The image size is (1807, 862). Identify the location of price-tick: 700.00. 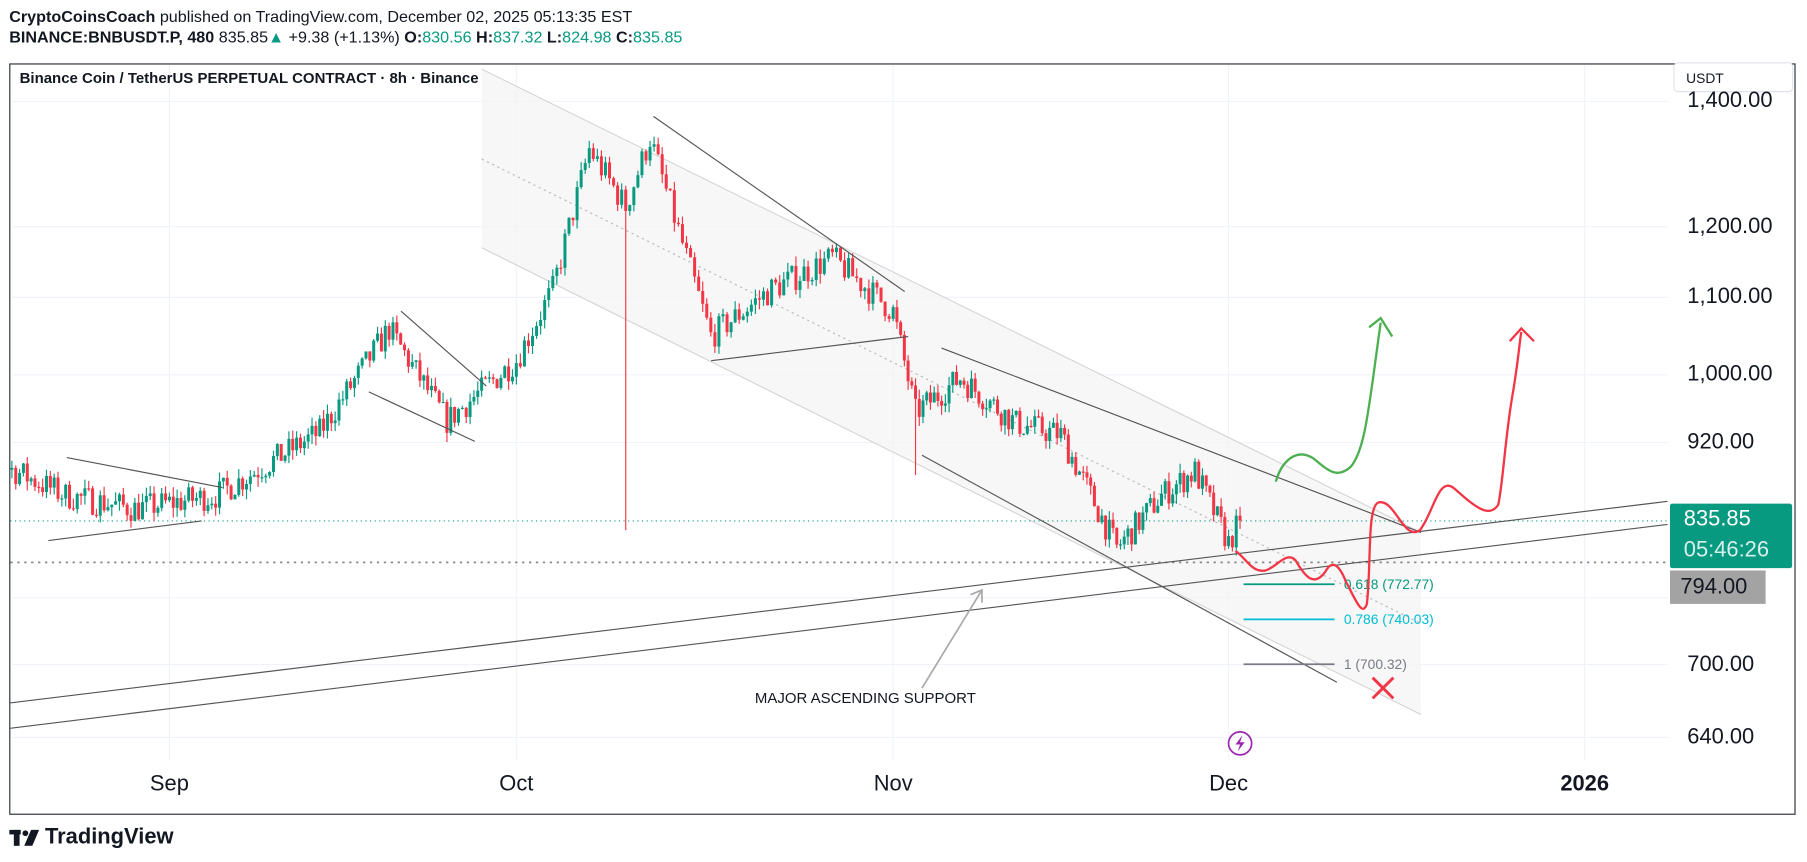
(1721, 664).